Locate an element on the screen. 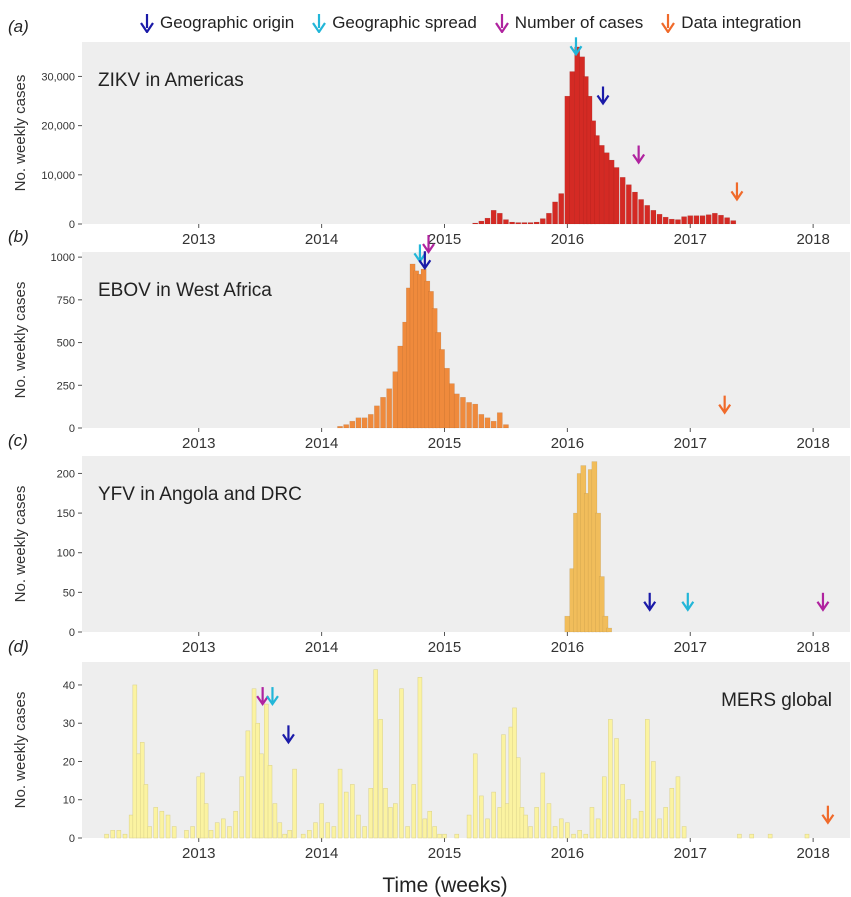 The image size is (851, 897). y-tick-label: 1000 is located at coordinates (63, 258).